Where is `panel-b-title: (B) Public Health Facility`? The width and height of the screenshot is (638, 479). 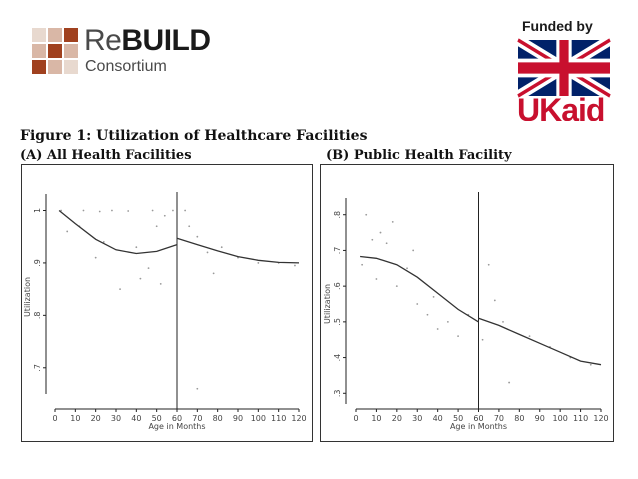
panel-b-title: (B) Public Health Facility is located at coordinates (419, 155).